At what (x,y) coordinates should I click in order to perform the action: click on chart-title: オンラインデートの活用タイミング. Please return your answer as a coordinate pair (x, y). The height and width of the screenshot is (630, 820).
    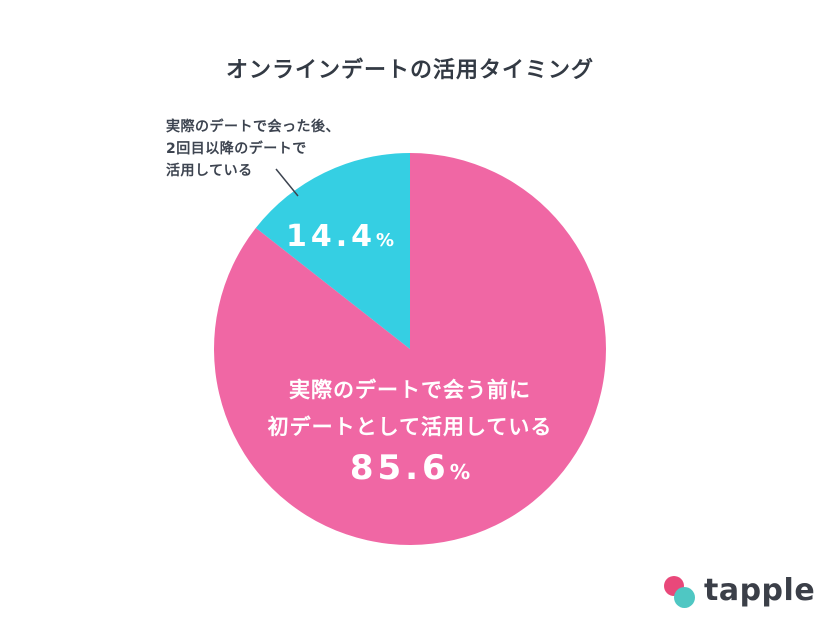
    Looking at the image, I should click on (409, 70).